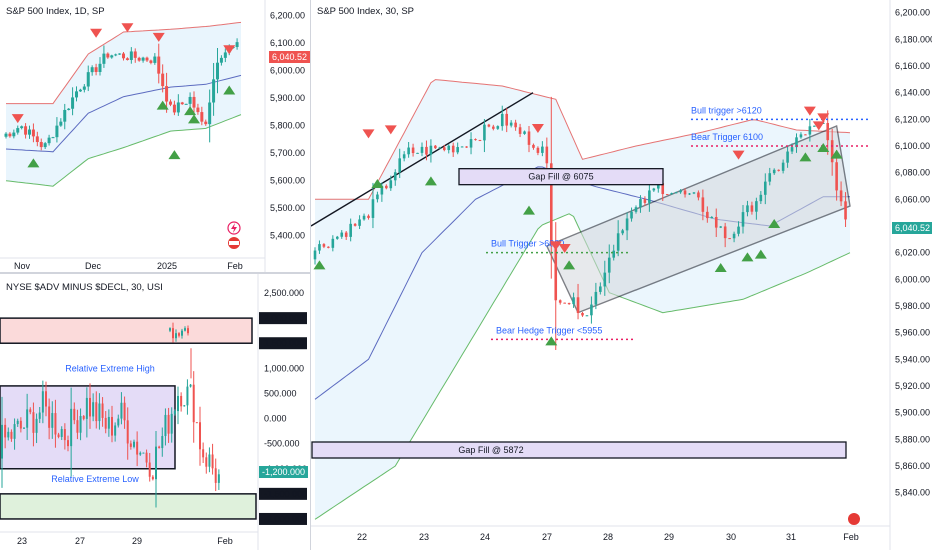 This screenshot has height=550, width=932. Describe the element at coordinates (912, 146) in the screenshot. I see `intraday-y-tick-label: 6,100.00` at that location.